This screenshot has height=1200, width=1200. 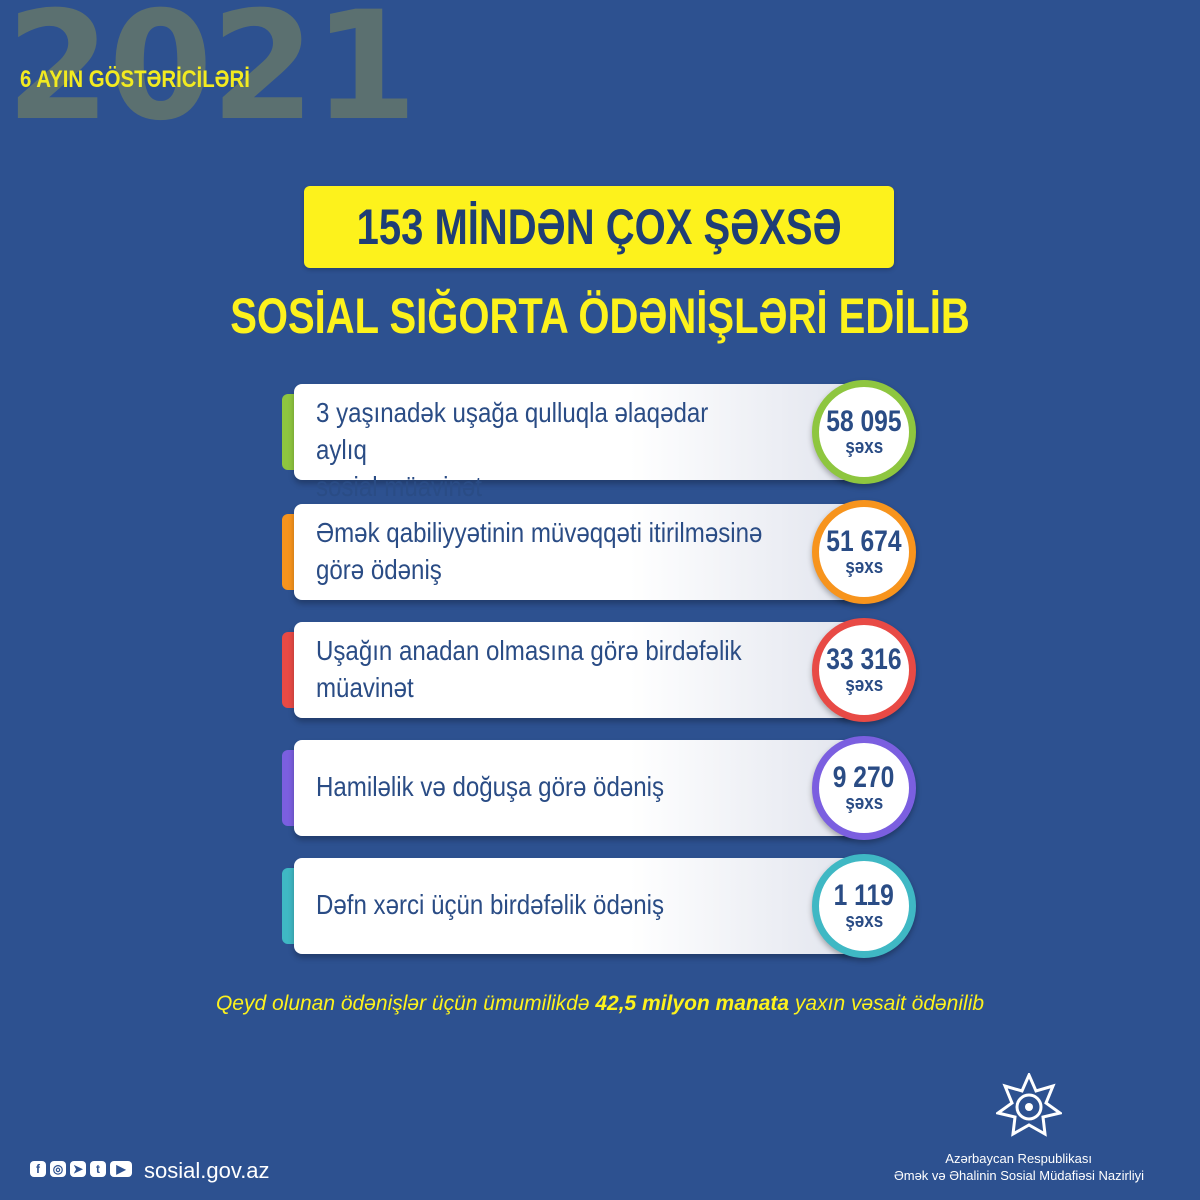 What do you see at coordinates (490, 904) in the screenshot?
I see `item-label-line1: Dəfn xərci üçün birdəfəlik ödəniş` at bounding box center [490, 904].